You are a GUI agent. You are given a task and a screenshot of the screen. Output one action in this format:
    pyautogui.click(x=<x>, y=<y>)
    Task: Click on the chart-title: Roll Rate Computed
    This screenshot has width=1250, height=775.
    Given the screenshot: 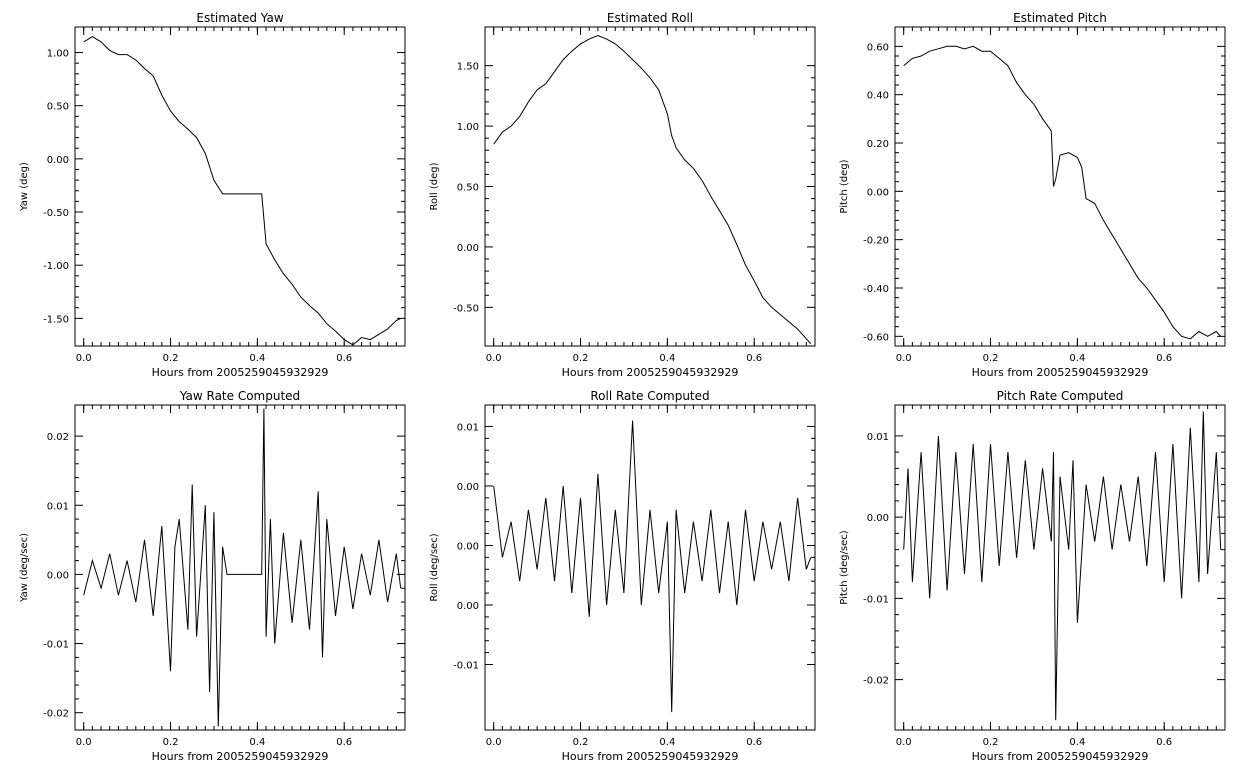 What is the action you would take?
    pyautogui.click(x=649, y=396)
    